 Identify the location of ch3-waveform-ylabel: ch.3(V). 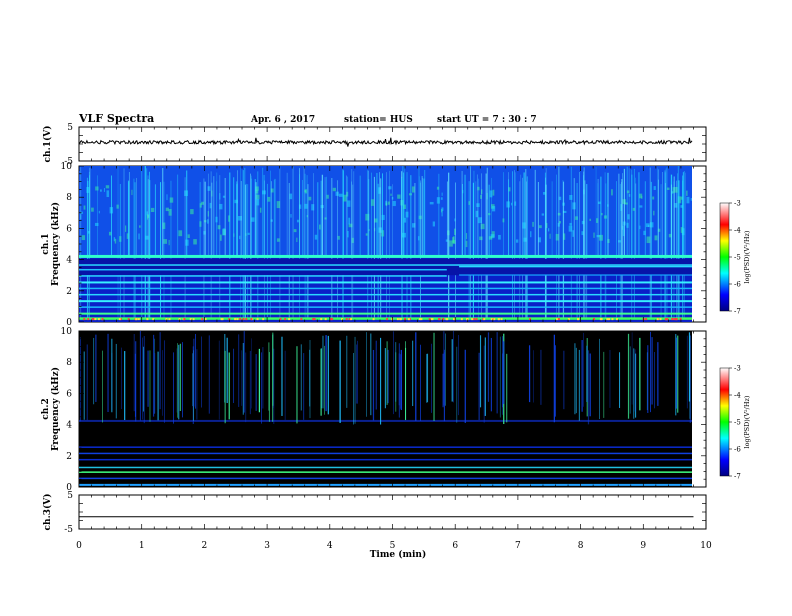
(47, 512).